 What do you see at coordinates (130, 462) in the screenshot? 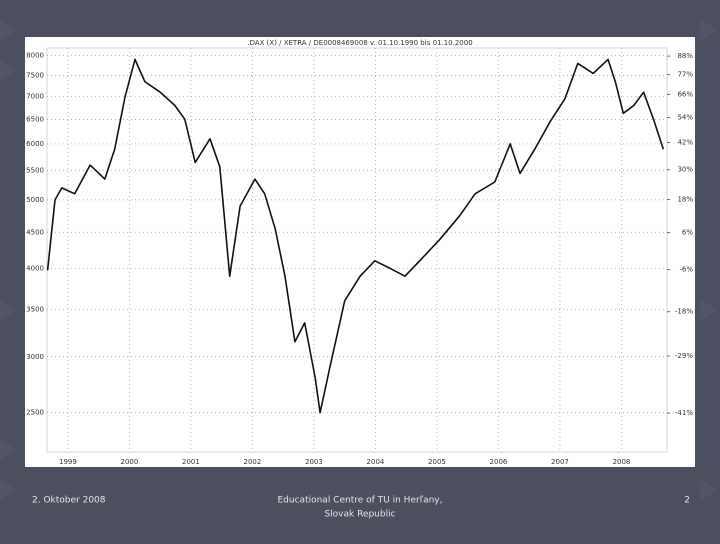
I see `x-tick-label: 2000` at bounding box center [130, 462].